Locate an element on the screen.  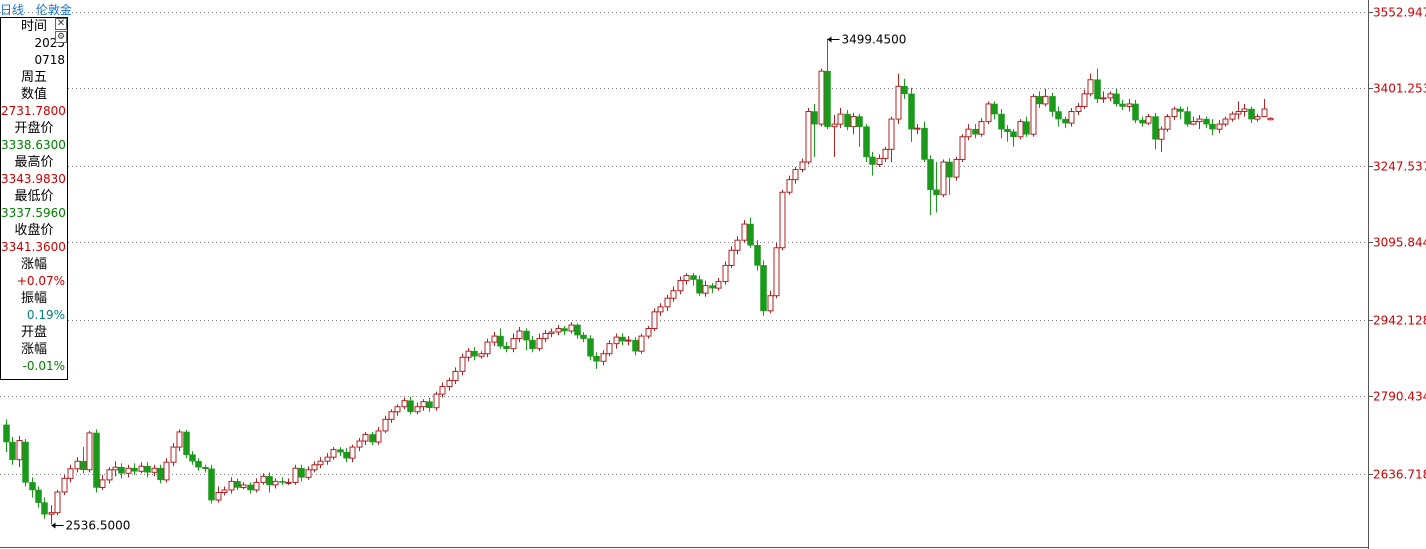
y-tick-label: 2636.718 is located at coordinates (1399, 475).